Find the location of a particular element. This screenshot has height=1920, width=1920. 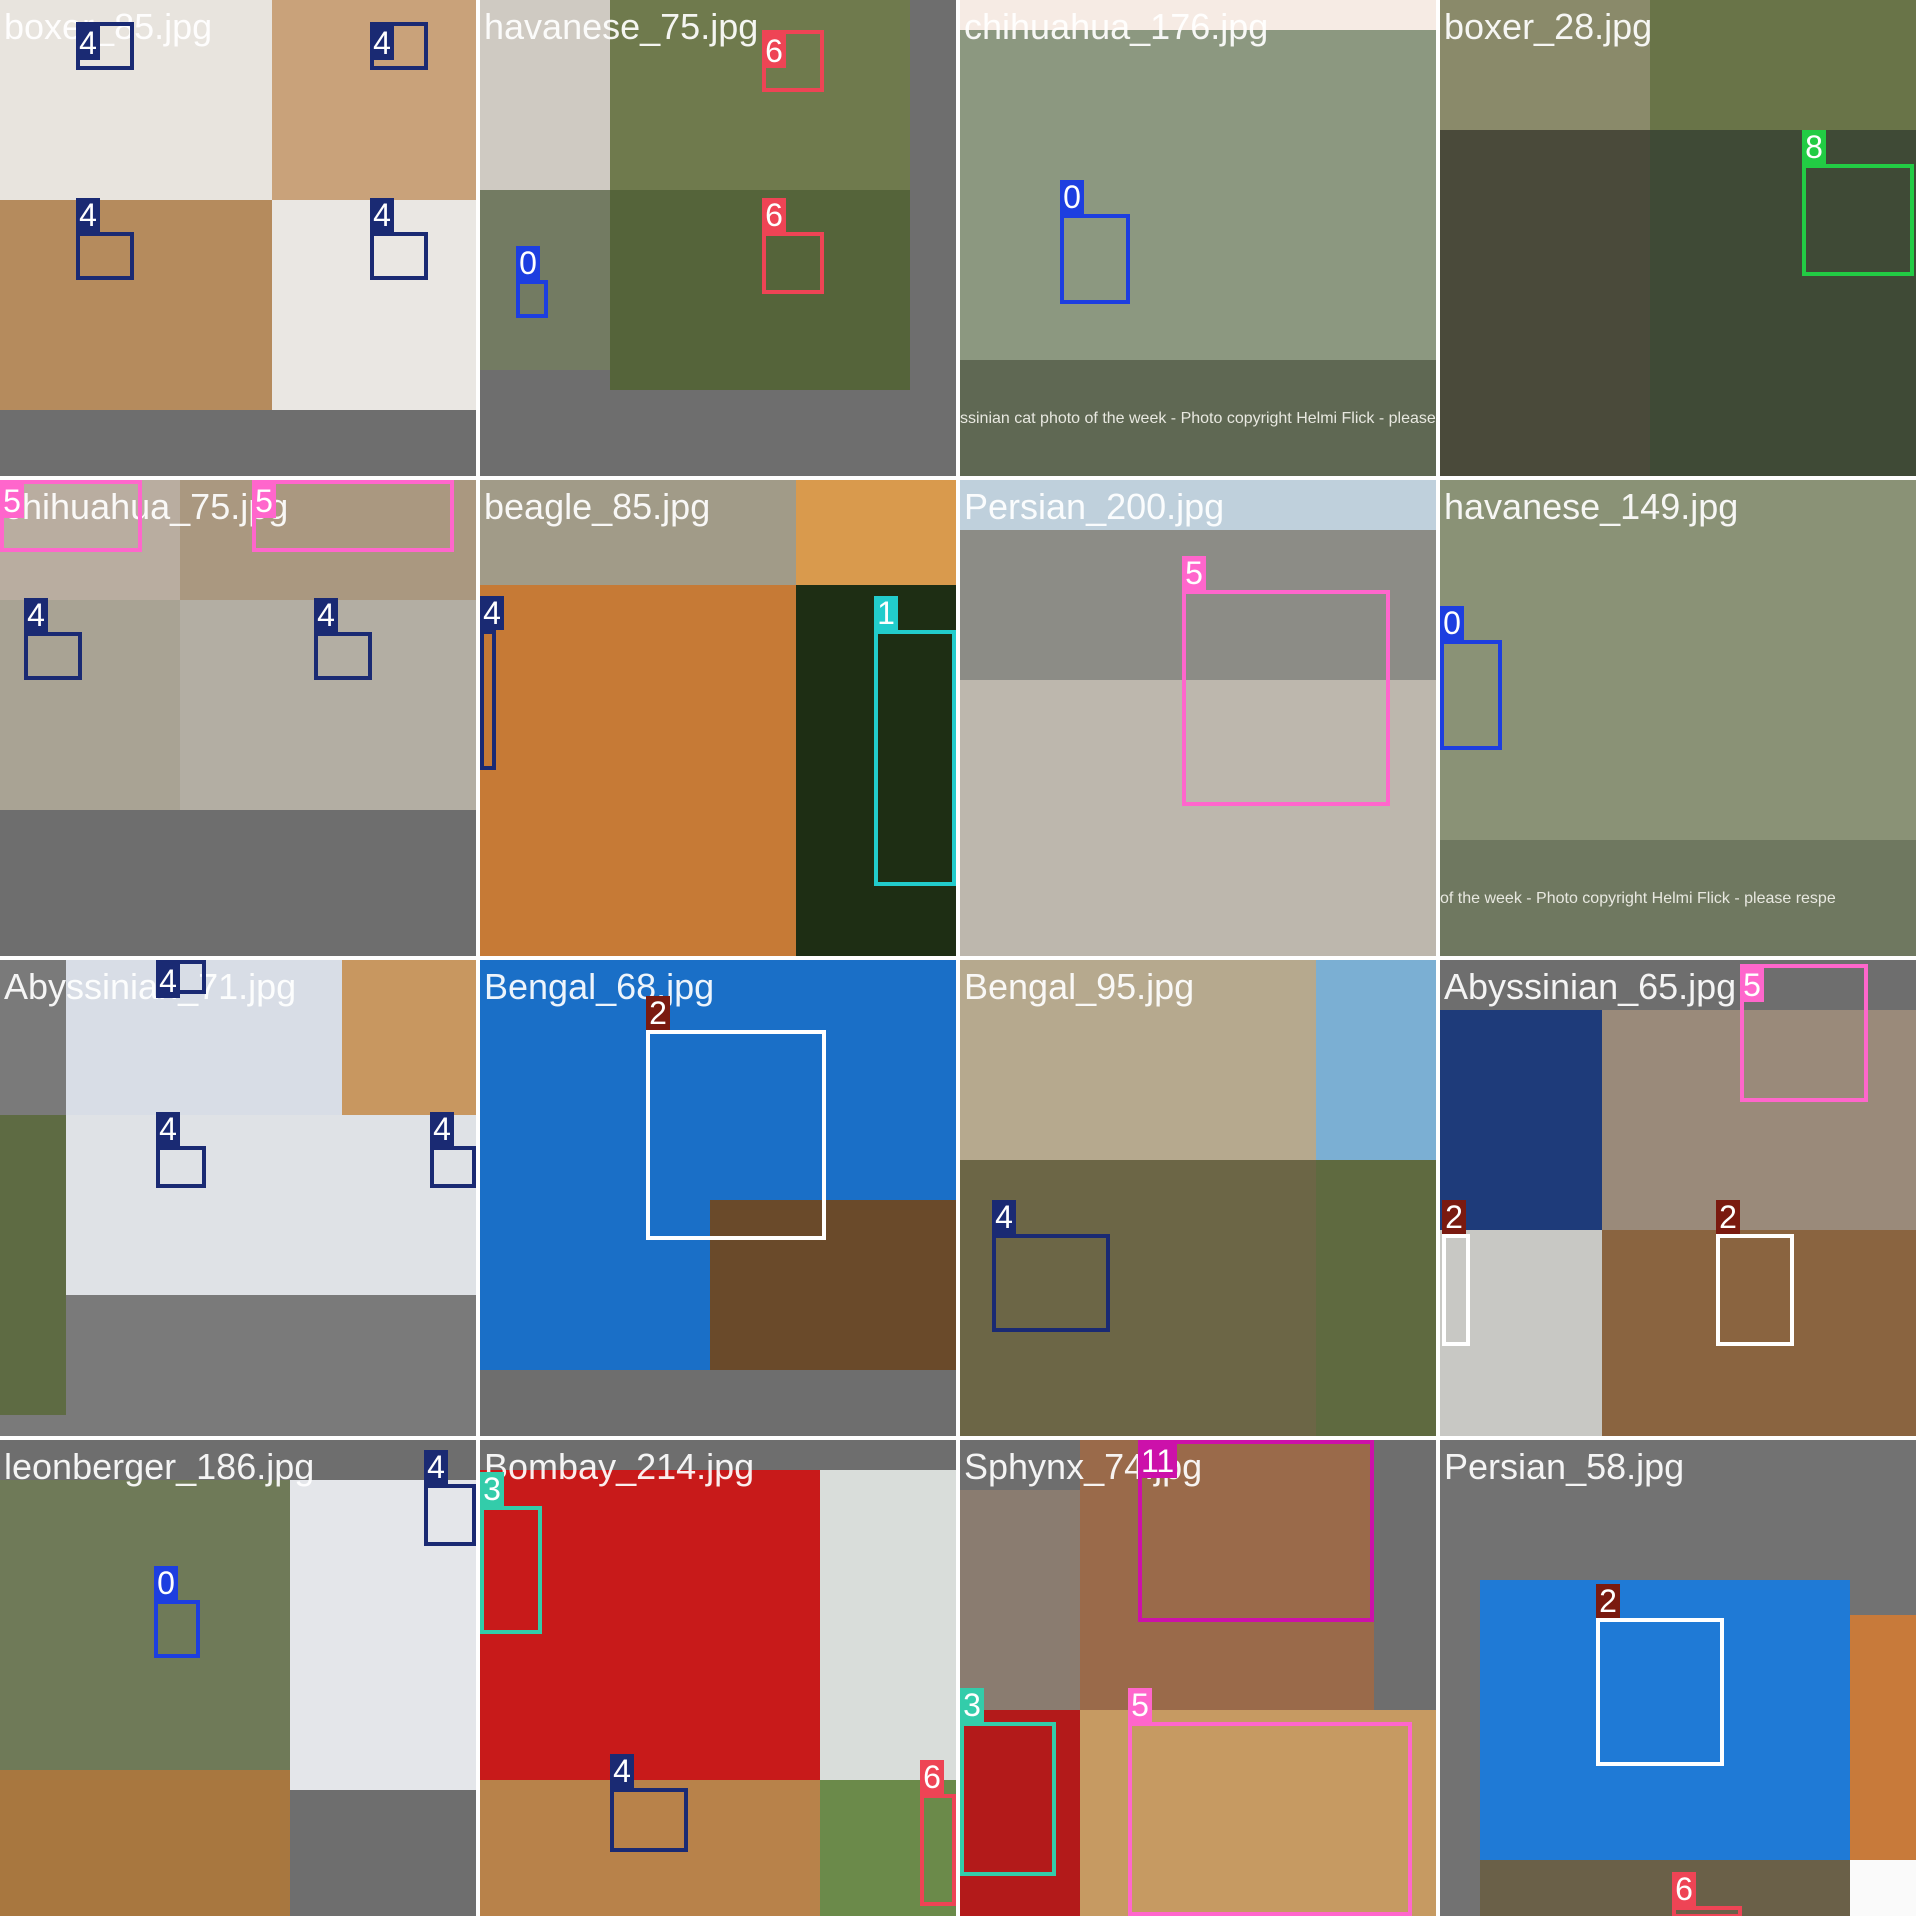

mosaic-tile: chihuahua_75.jpg 5 5 4 4 is located at coordinates (238, 718).